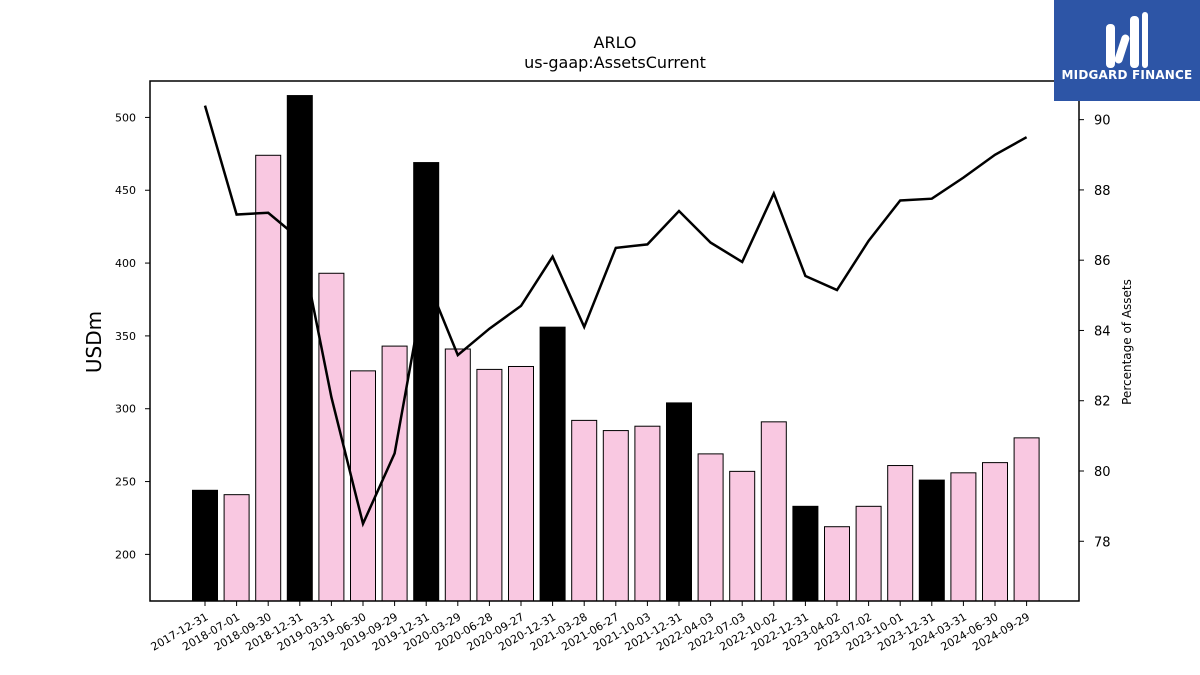 The height and width of the screenshot is (675, 1200). I want to click on brand-logo: MIDGARD FINANCE, so click(1127, 50).